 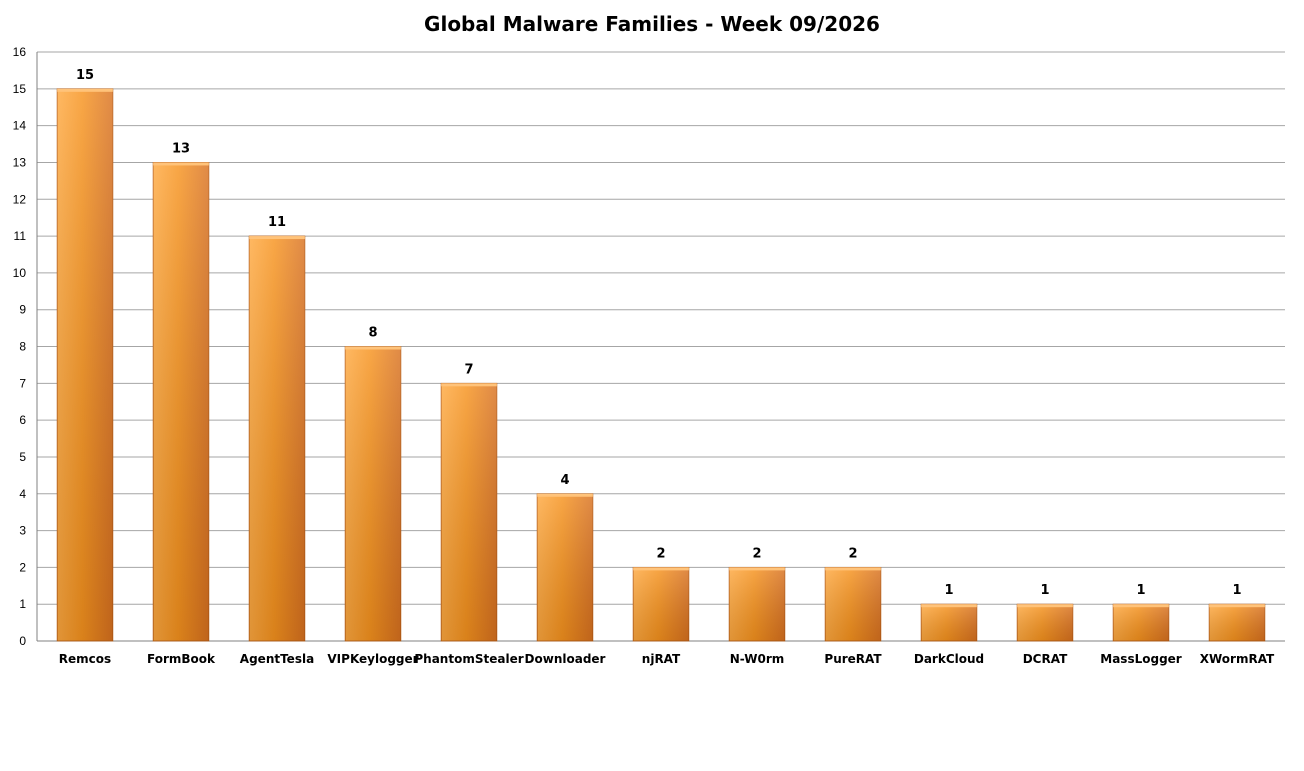 I want to click on y-tick-label: 7, so click(x=22, y=383).